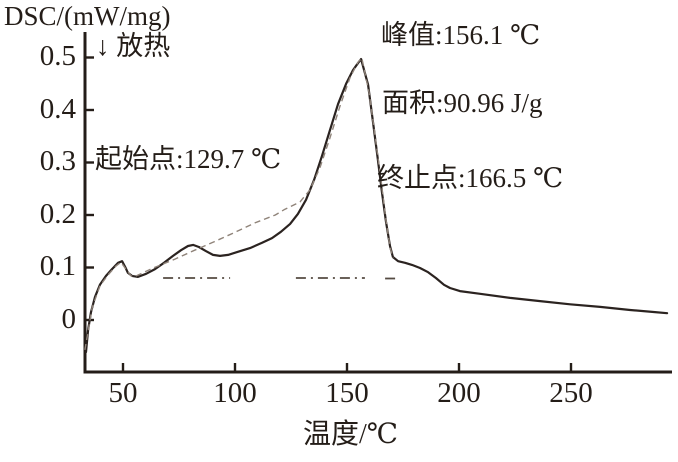  Describe the element at coordinates (459, 393) in the screenshot. I see `x-tick-label-200: 200` at that location.